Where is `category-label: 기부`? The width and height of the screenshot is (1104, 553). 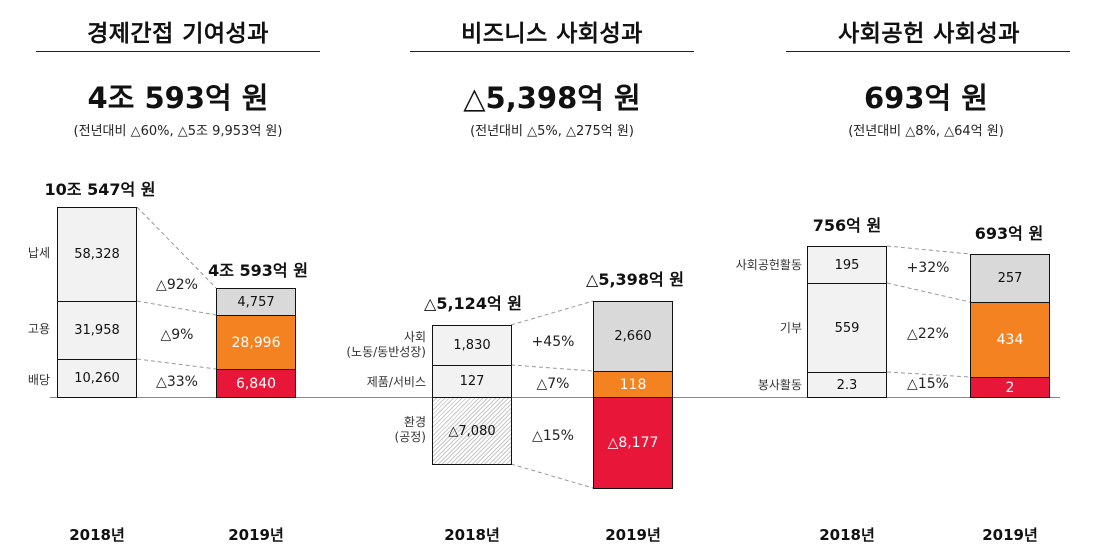
category-label: 기부 is located at coordinates (790, 328).